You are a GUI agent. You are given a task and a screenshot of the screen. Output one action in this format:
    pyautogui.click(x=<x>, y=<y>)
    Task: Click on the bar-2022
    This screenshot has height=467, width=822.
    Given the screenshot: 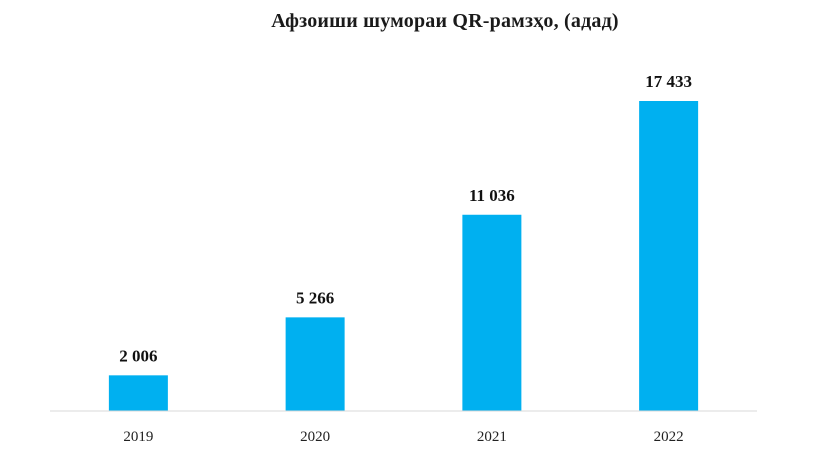 What is the action you would take?
    pyautogui.click(x=669, y=256)
    